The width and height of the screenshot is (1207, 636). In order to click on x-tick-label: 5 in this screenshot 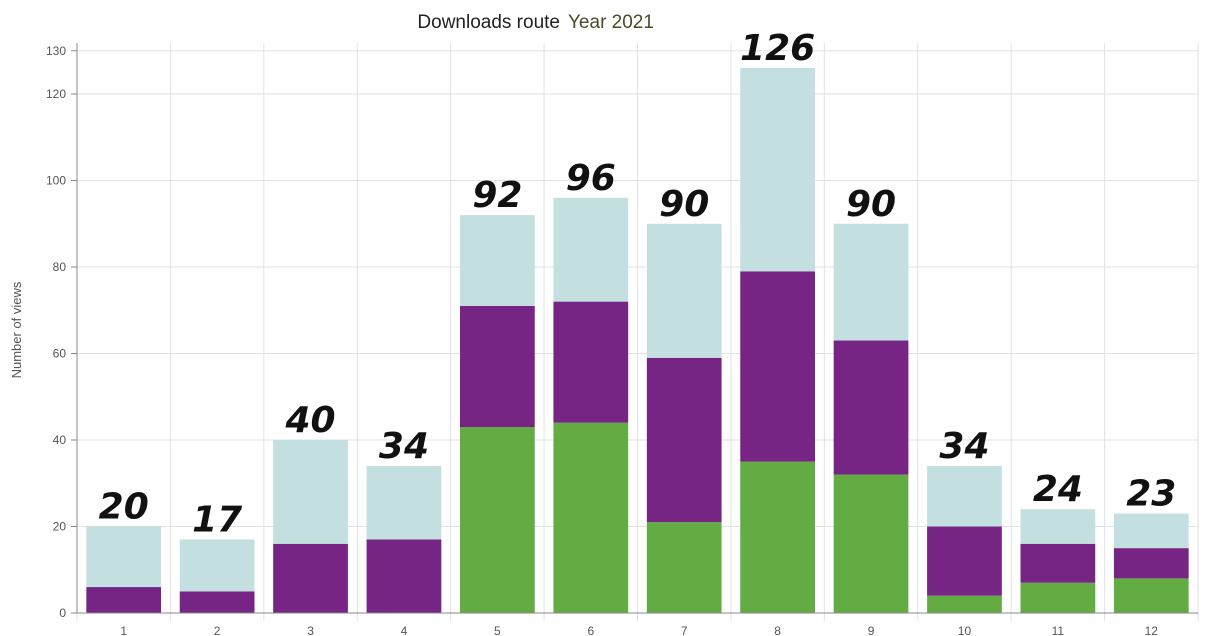, I will do `click(497, 630)`.